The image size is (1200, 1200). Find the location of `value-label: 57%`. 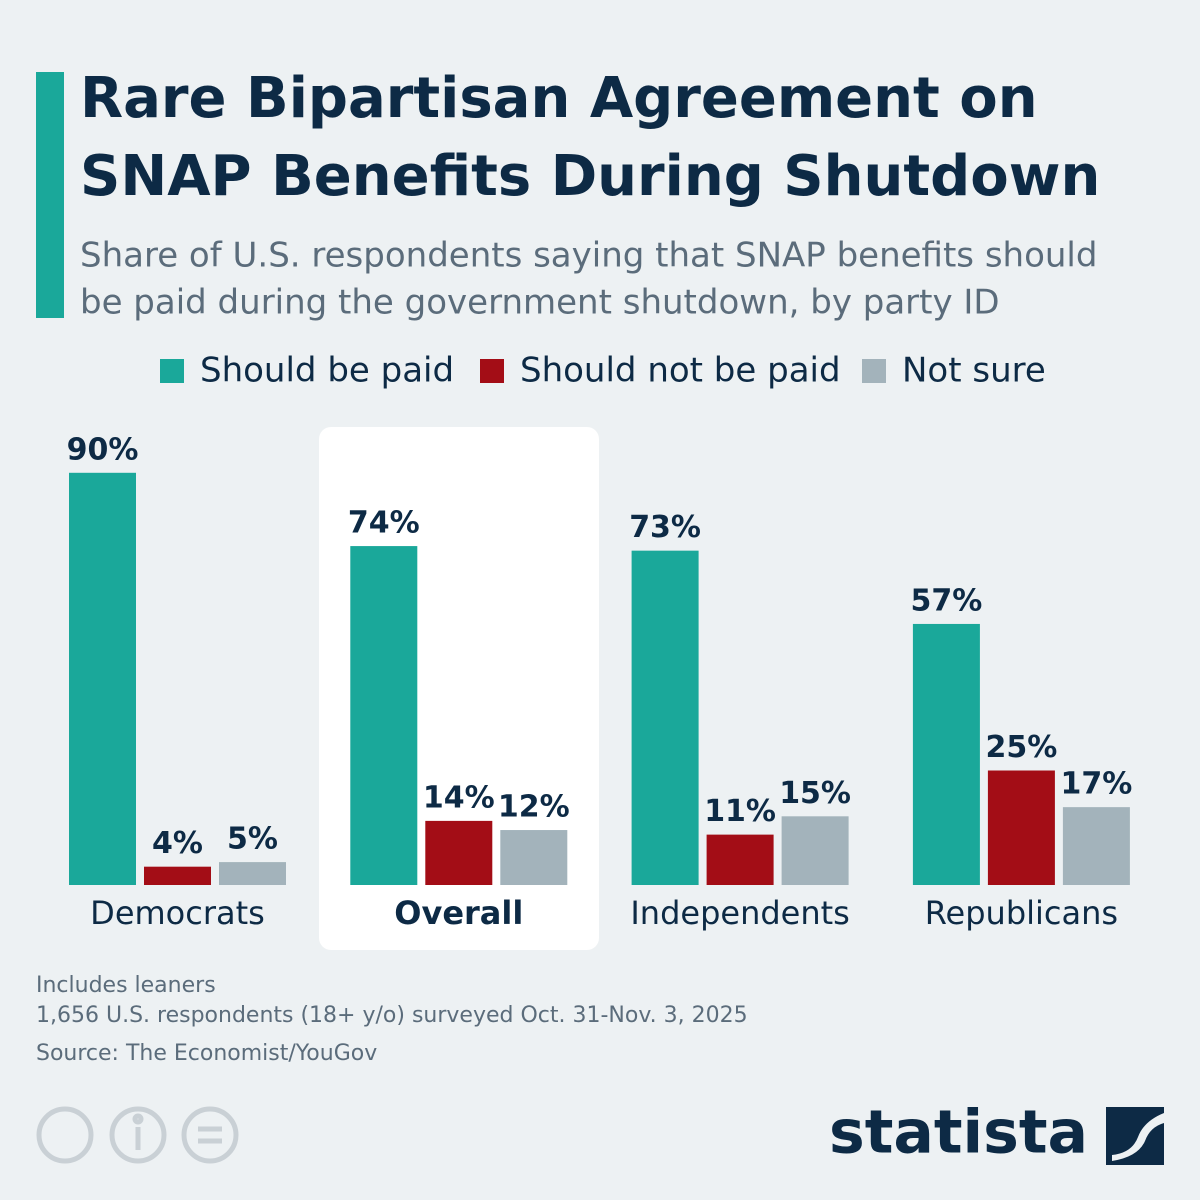

value-label: 57% is located at coordinates (946, 600).